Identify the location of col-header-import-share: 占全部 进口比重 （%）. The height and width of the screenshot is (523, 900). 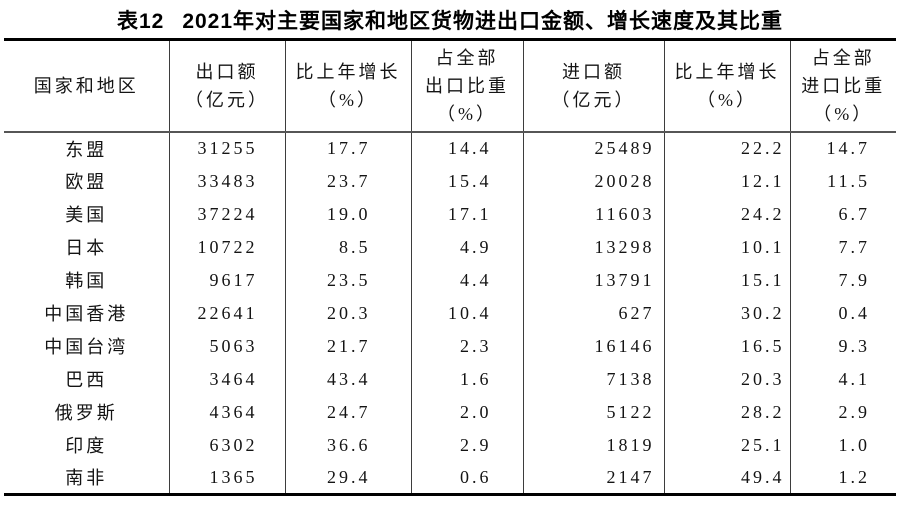
(843, 85).